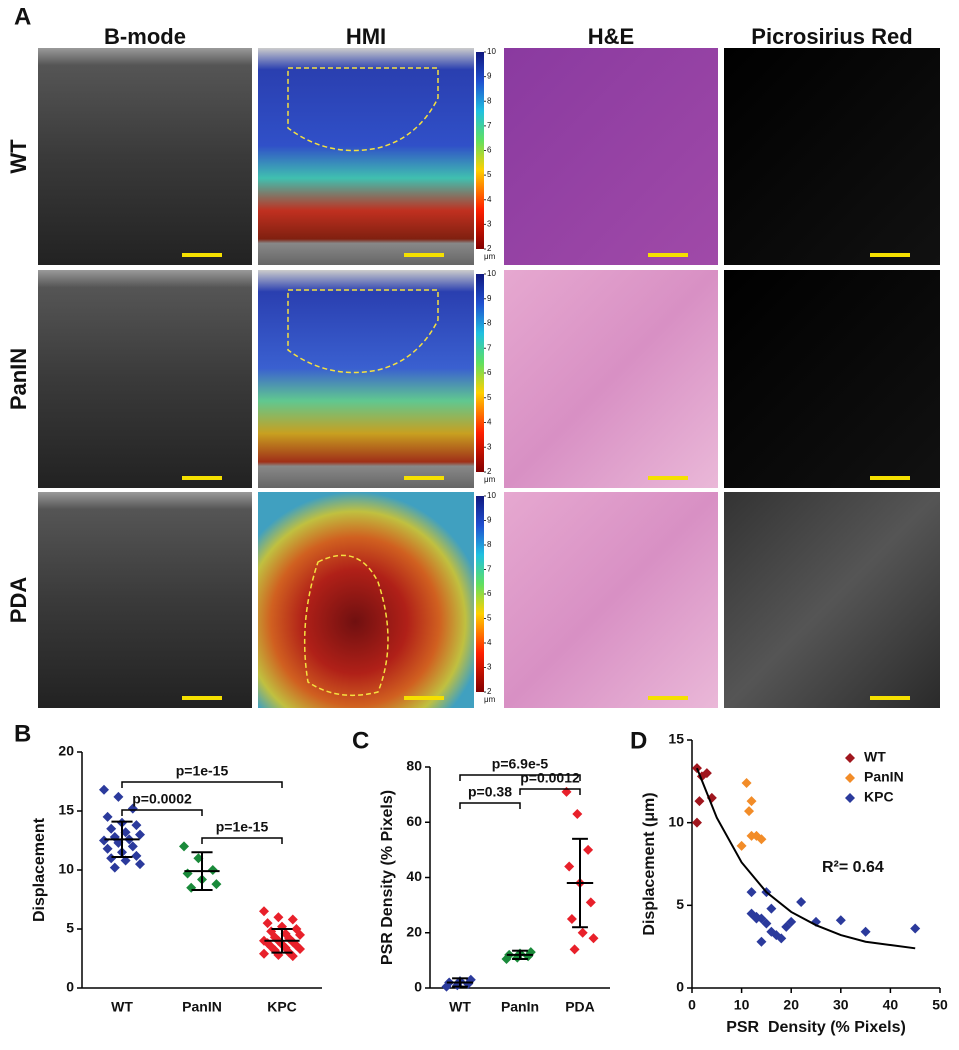 The image size is (959, 1050). Describe the element at coordinates (940, 1005) in the screenshot. I see `x-tick-label: 50` at that location.